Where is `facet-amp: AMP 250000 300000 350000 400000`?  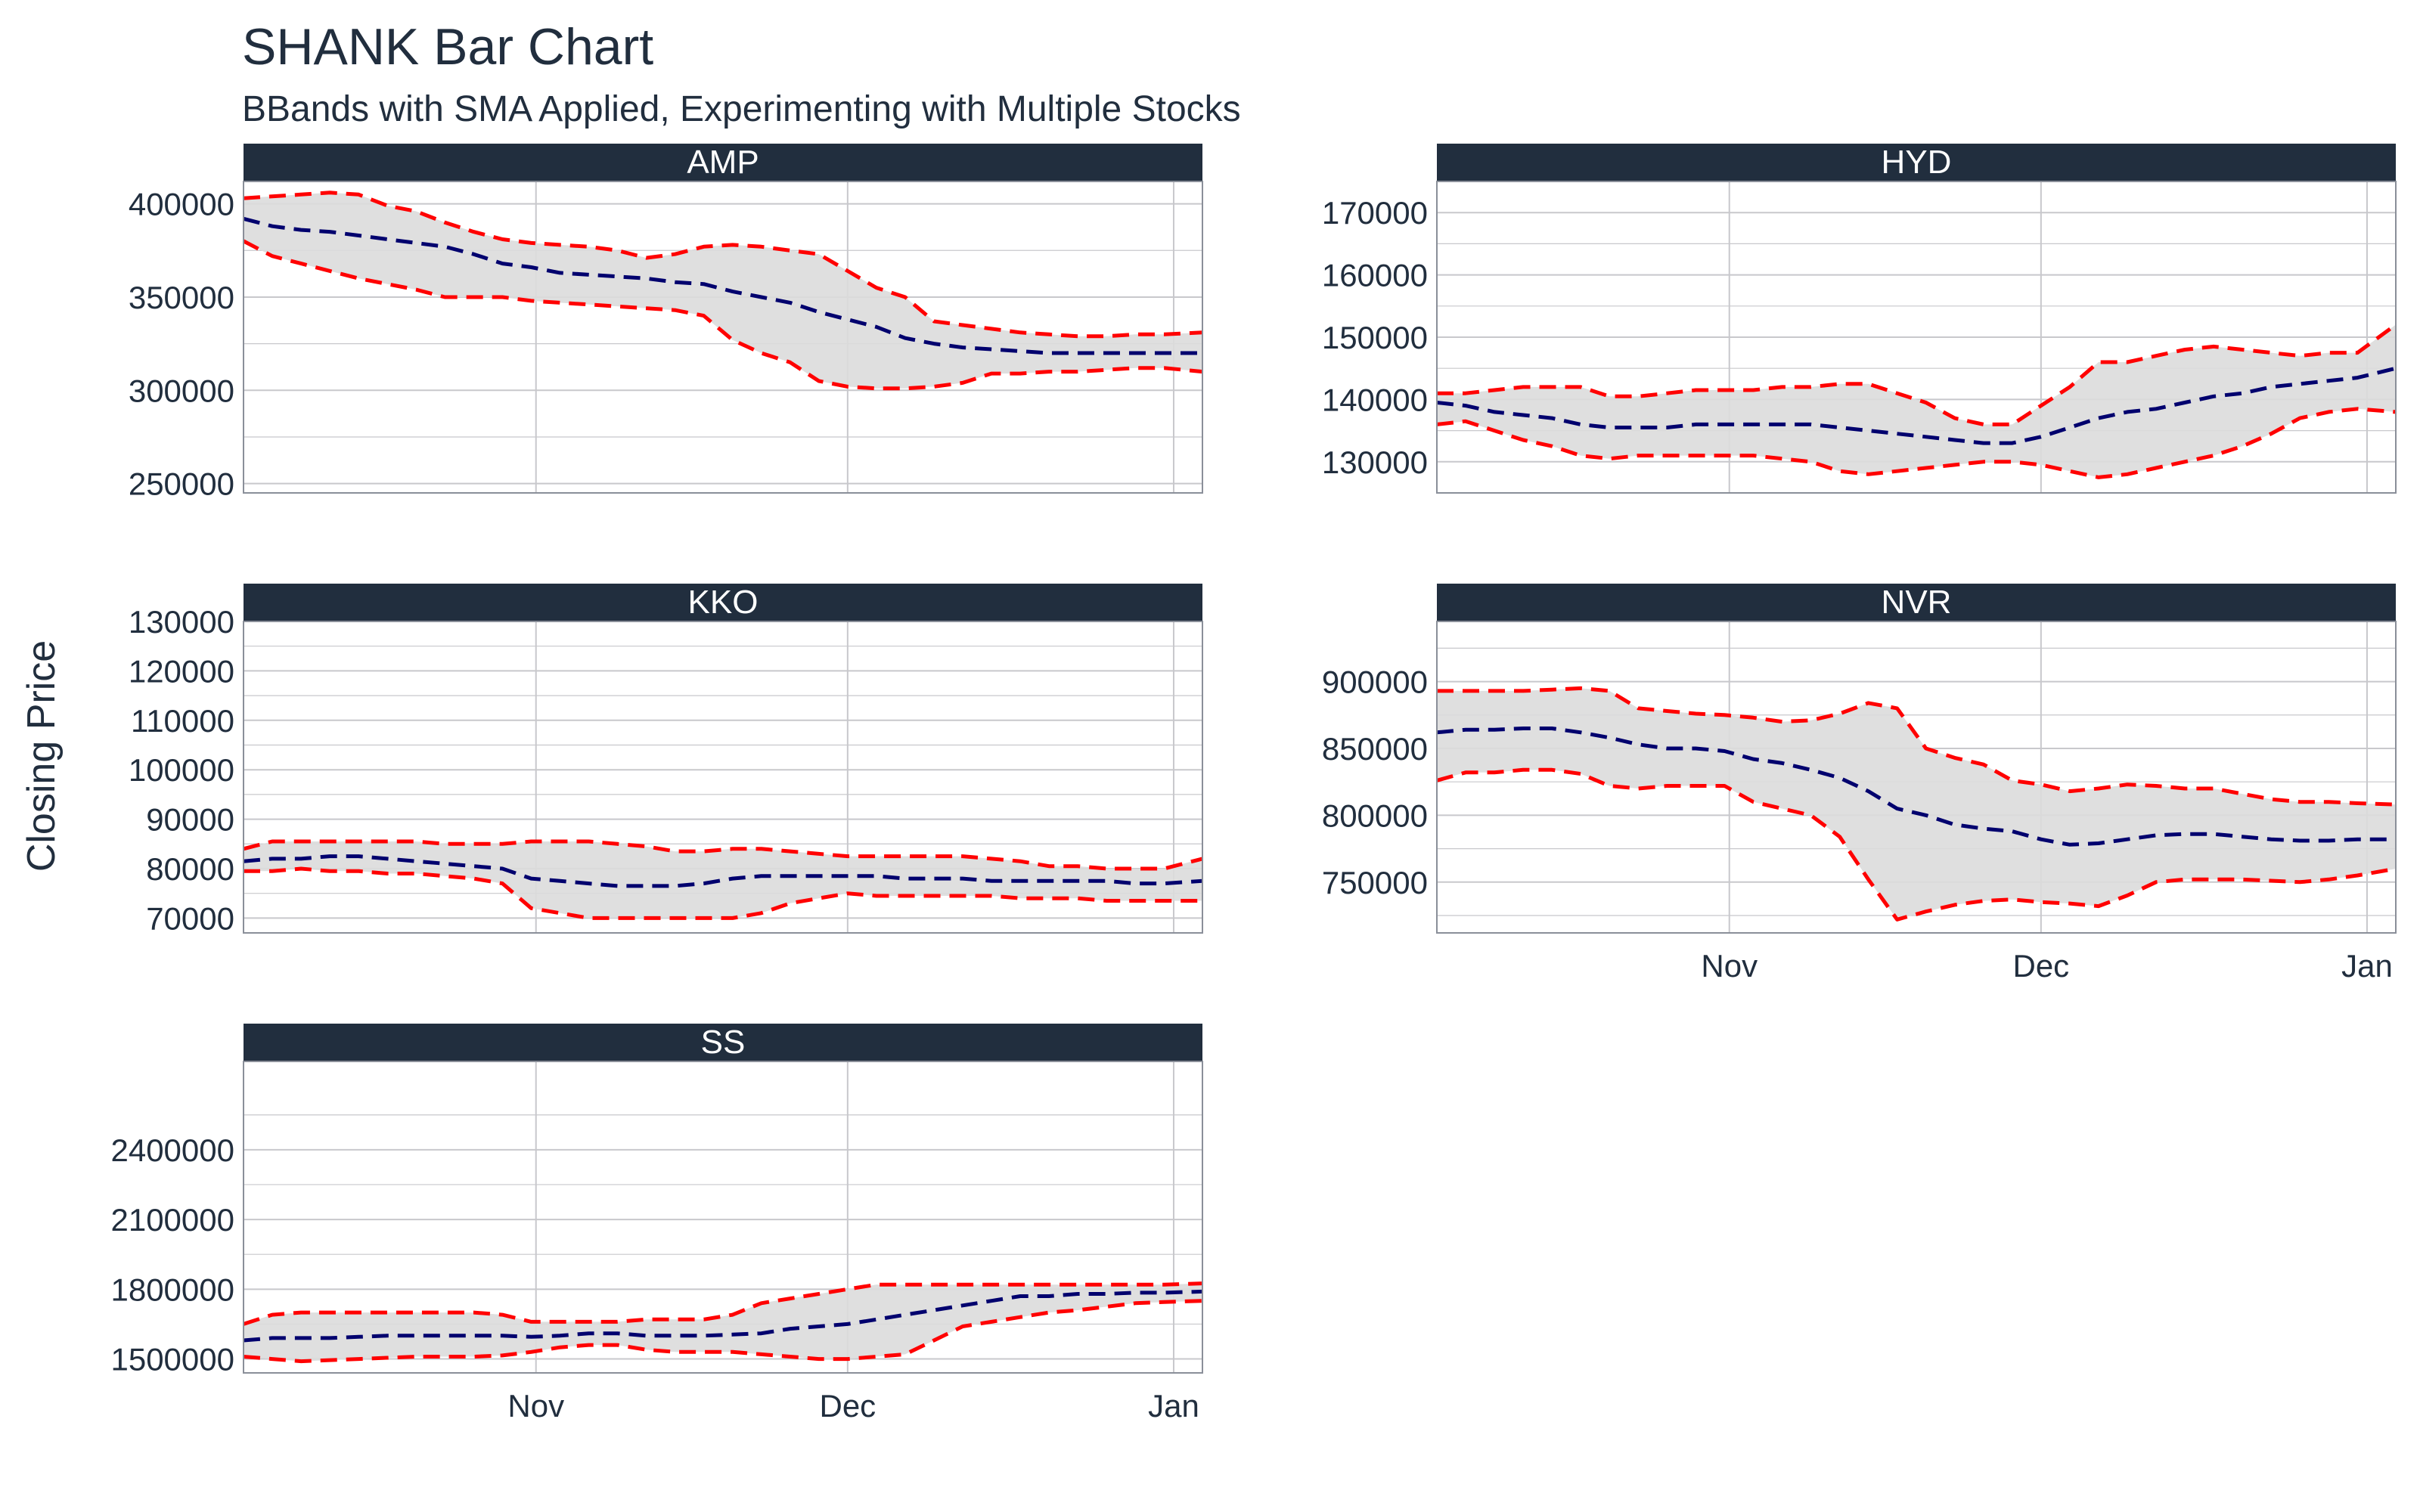 facet-amp: AMP 250000 300000 350000 400000 is located at coordinates (666, 323).